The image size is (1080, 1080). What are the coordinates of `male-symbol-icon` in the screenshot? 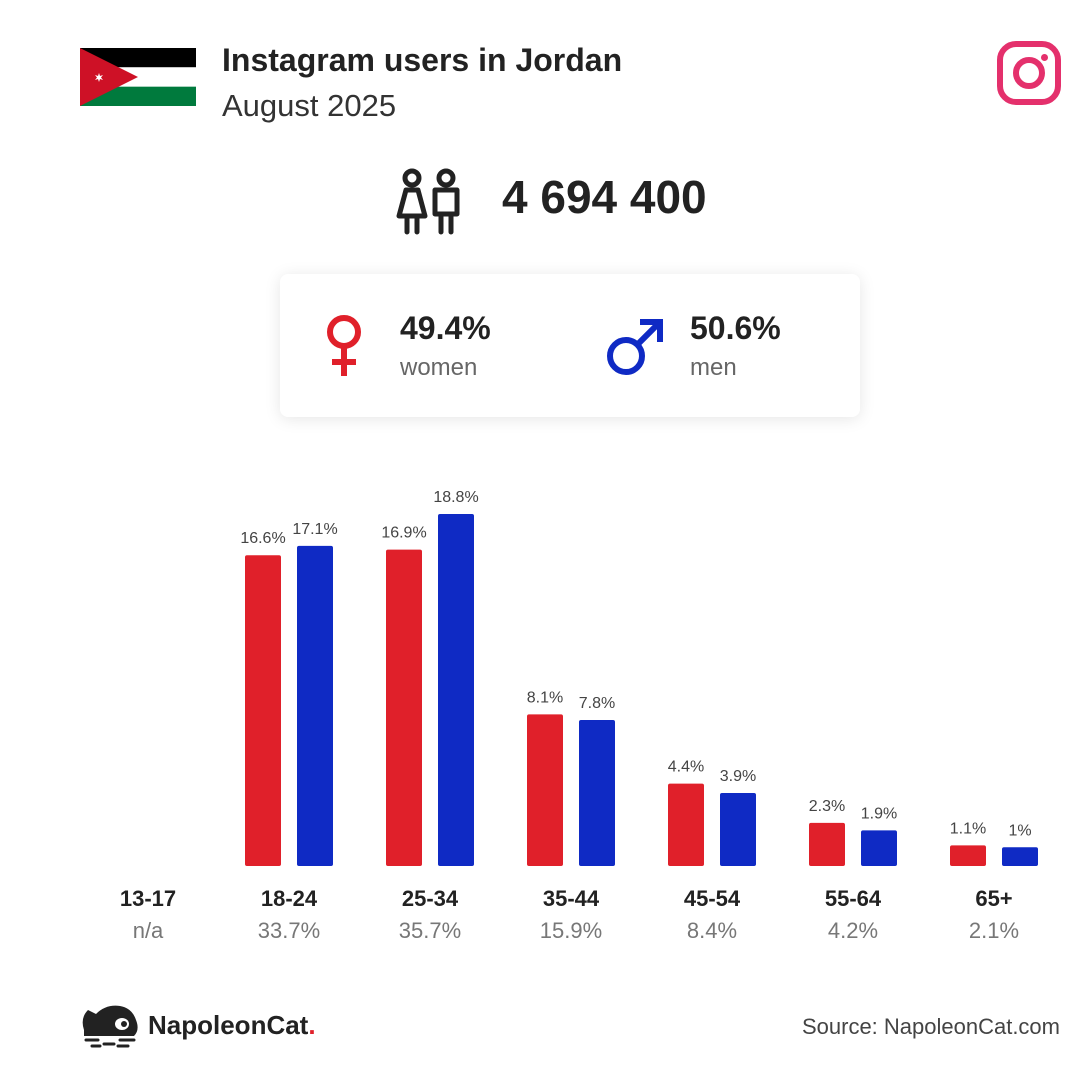 It's located at (635, 347).